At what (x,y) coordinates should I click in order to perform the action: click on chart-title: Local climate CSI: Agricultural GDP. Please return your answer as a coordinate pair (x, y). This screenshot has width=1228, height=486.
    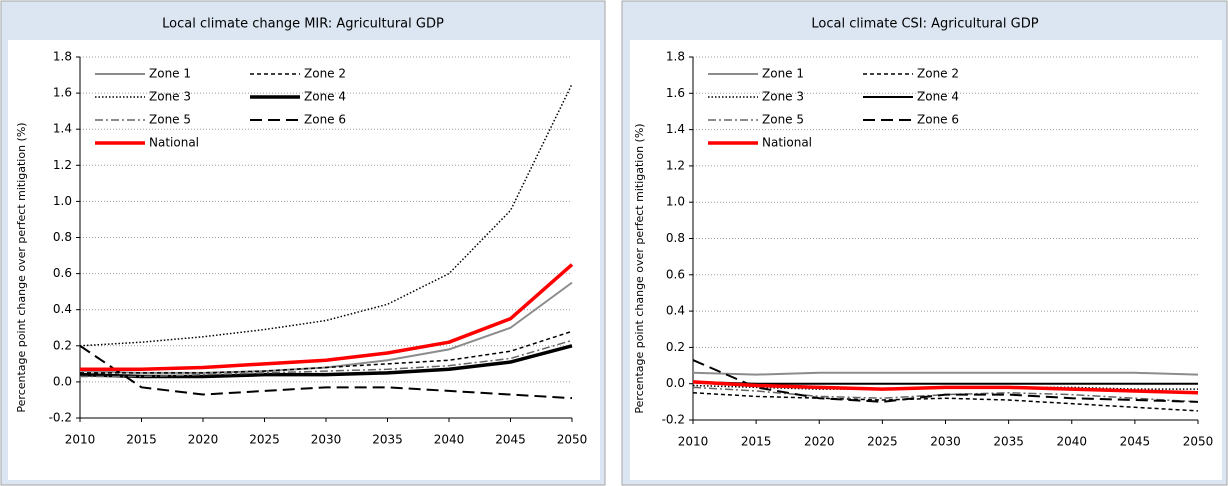
    Looking at the image, I should click on (924, 24).